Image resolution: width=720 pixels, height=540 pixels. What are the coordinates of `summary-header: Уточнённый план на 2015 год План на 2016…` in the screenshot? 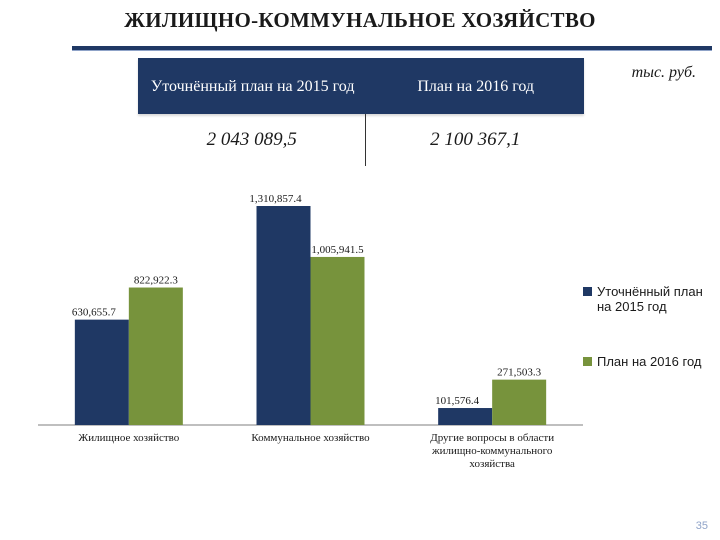 It's located at (361, 86).